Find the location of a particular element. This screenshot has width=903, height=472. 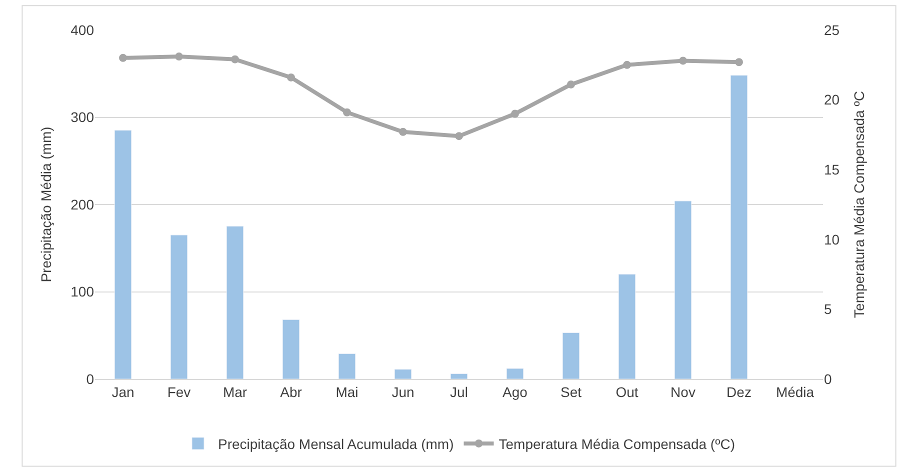

y2-tick-label: 0 is located at coordinates (828, 378).